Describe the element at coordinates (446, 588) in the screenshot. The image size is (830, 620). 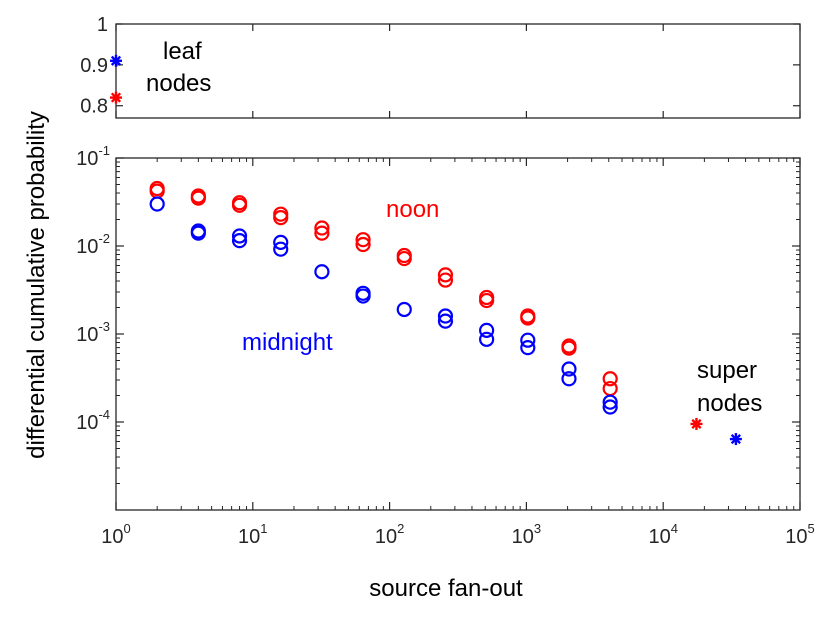
I see `x-axis-label: source fan-out` at that location.